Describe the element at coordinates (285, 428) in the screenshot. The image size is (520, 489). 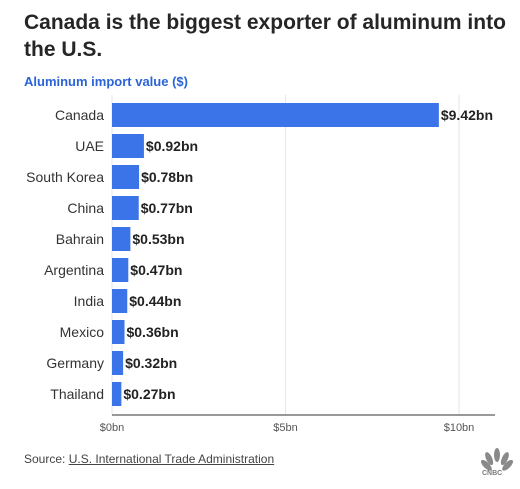
I see `x-tick-label: $5bn` at that location.